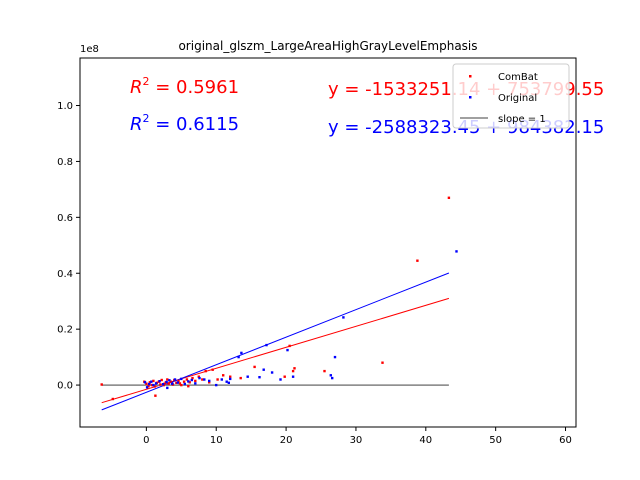  Describe the element at coordinates (356, 440) in the screenshot. I see `x-tick-label-3: 30` at that location.